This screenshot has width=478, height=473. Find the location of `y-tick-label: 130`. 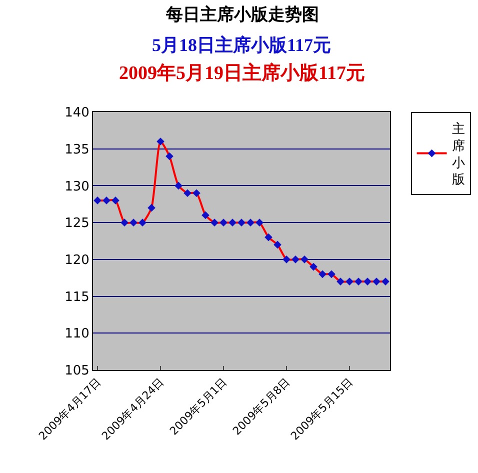

y-tick-label: 130 is located at coordinates (77, 186).